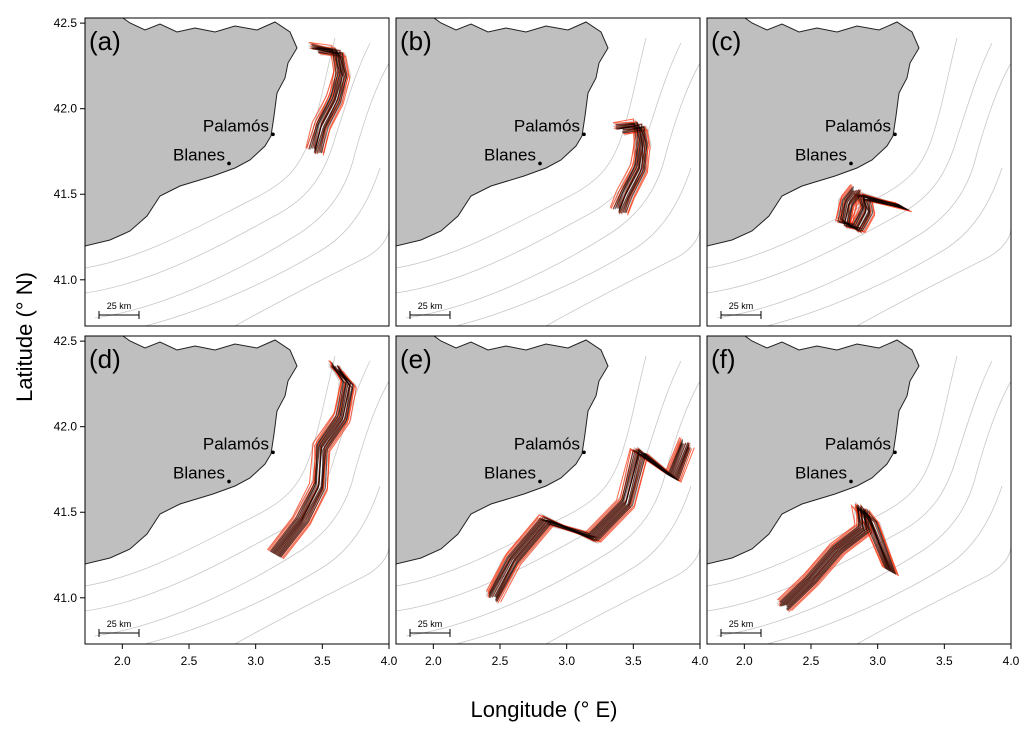  What do you see at coordinates (416, 41) in the screenshot?
I see `panel-label: (b)` at bounding box center [416, 41].